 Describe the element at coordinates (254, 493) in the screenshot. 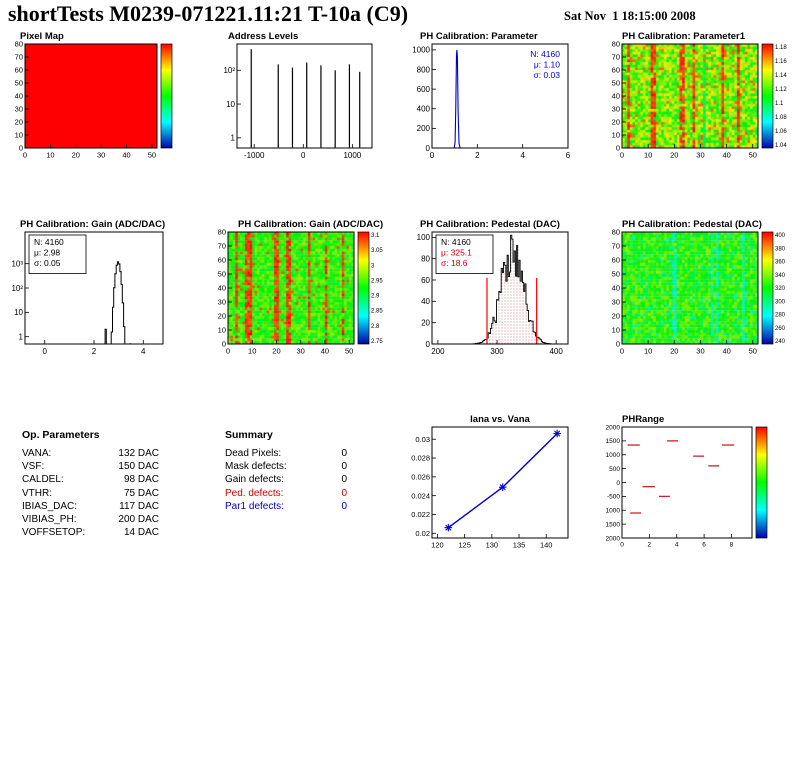

I see `summary-label: Ped. defects:` at that location.